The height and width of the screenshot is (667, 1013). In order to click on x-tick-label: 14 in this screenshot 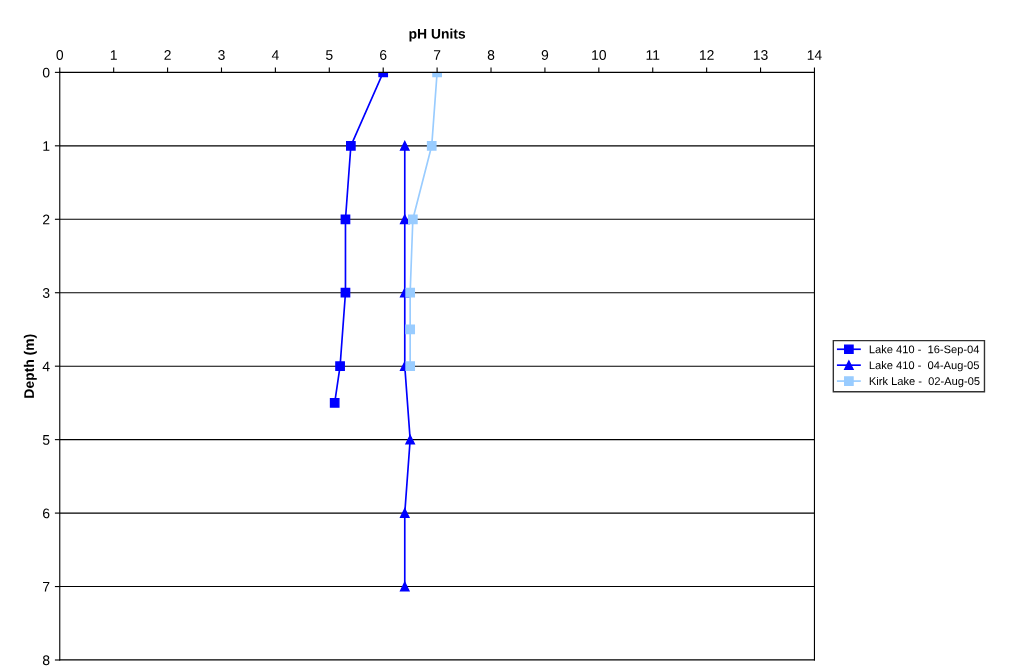, I will do `click(814, 55)`.